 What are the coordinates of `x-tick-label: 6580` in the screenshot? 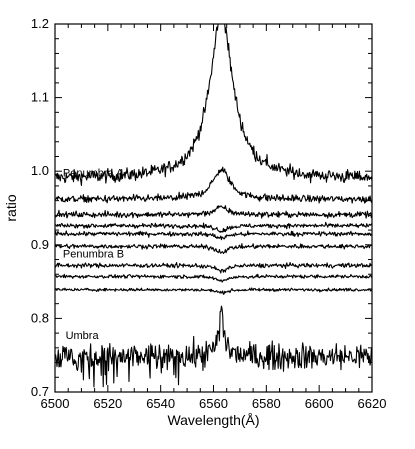 It's located at (266, 403).